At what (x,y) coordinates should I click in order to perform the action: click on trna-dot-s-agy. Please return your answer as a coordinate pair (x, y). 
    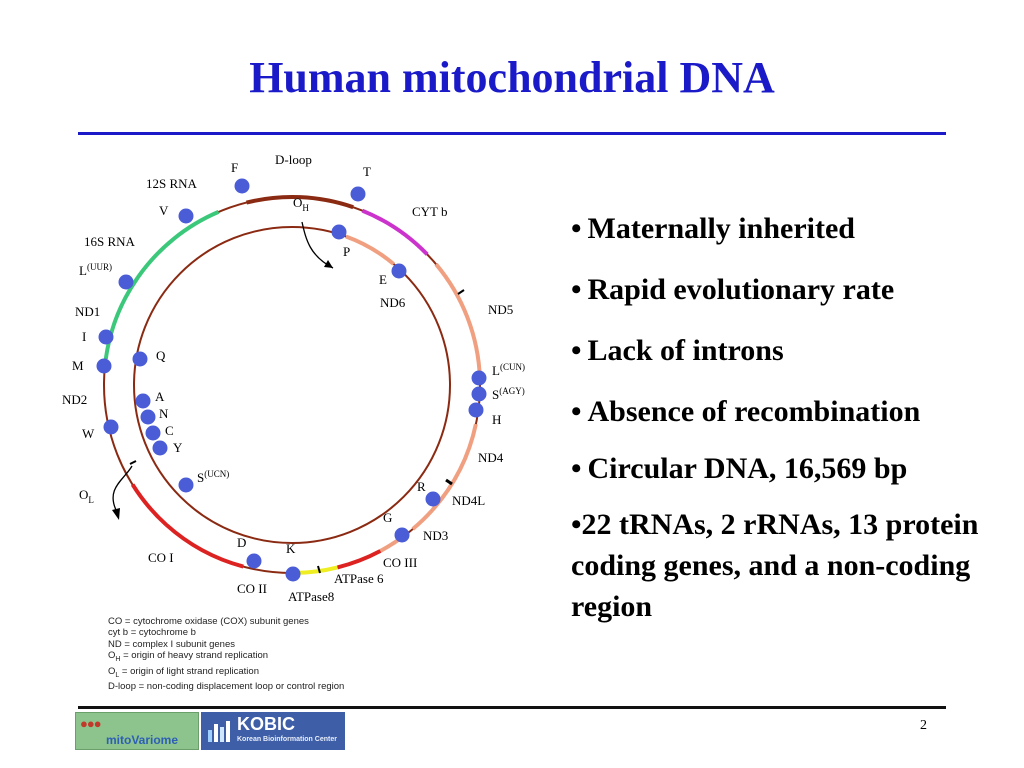
    Looking at the image, I should click on (479, 394).